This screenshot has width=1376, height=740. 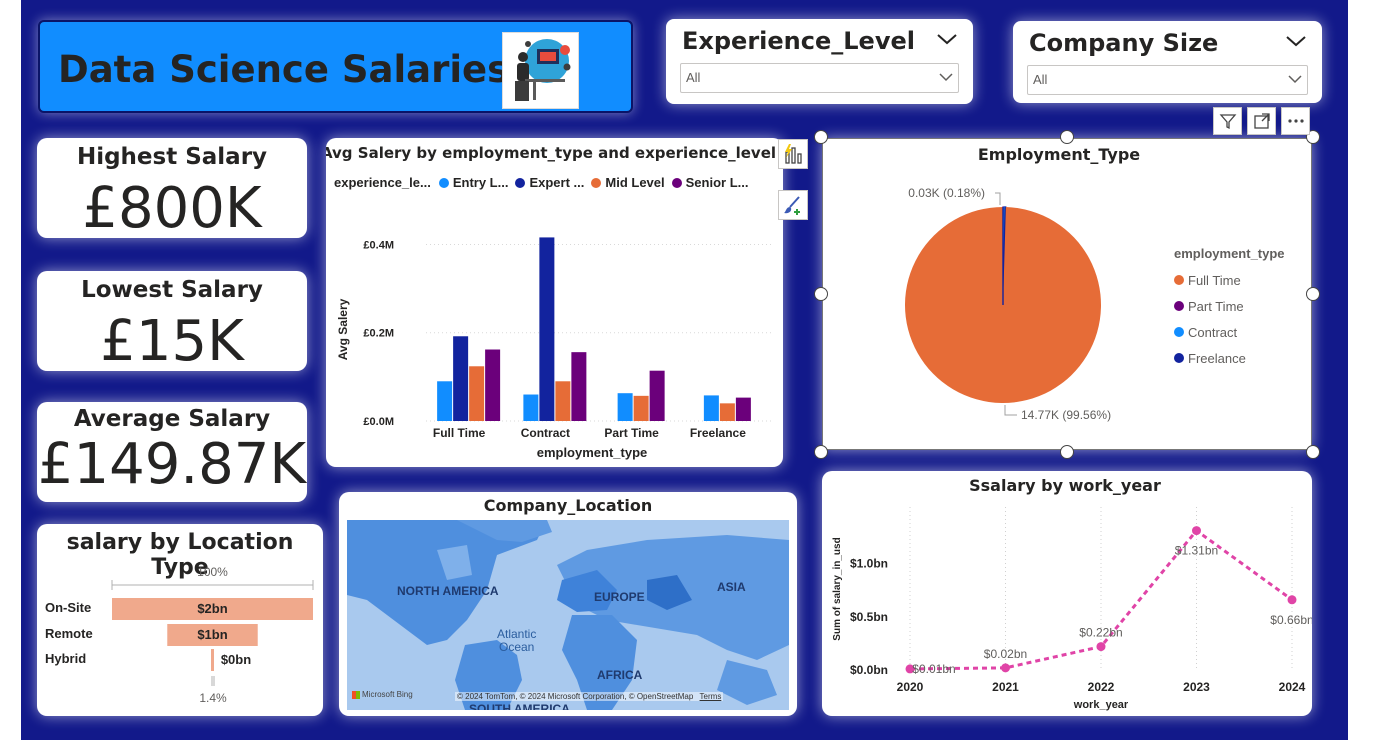 I want to click on map-title: Company_Location, so click(x=568, y=505).